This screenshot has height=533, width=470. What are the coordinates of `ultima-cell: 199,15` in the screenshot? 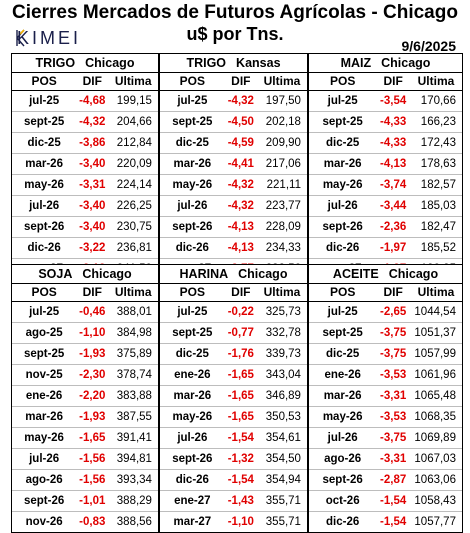 It's located at (134, 101).